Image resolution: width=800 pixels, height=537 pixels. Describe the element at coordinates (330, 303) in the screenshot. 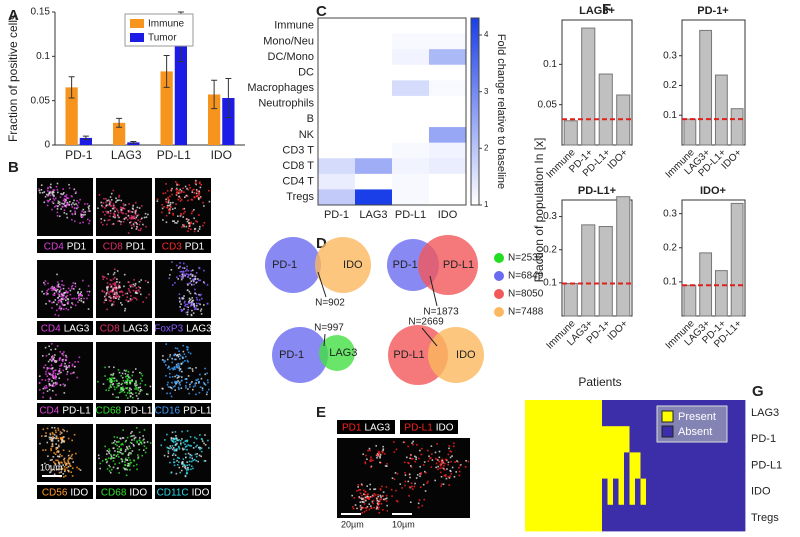

I see `venn-overlap-label: N=902` at that location.